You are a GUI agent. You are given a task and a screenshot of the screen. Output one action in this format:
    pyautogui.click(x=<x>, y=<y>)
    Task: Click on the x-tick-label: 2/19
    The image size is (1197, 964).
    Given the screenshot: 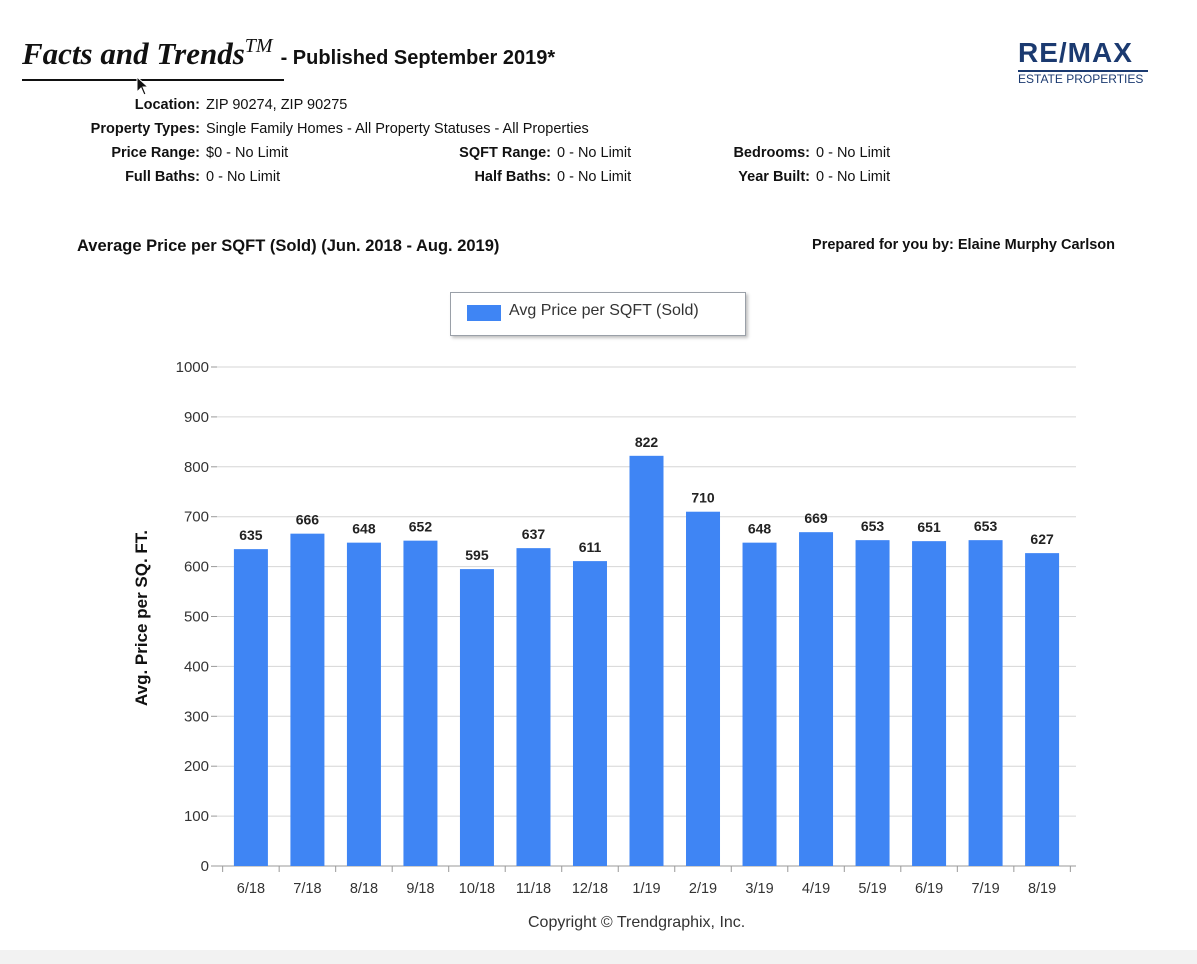 What is the action you would take?
    pyautogui.click(x=703, y=889)
    